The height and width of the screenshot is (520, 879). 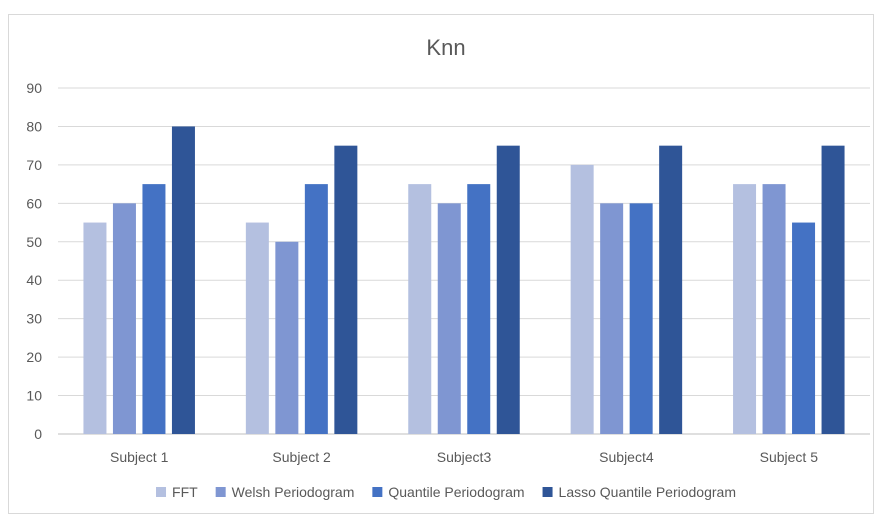 I want to click on x-tick-label: Subject 5, so click(x=789, y=457).